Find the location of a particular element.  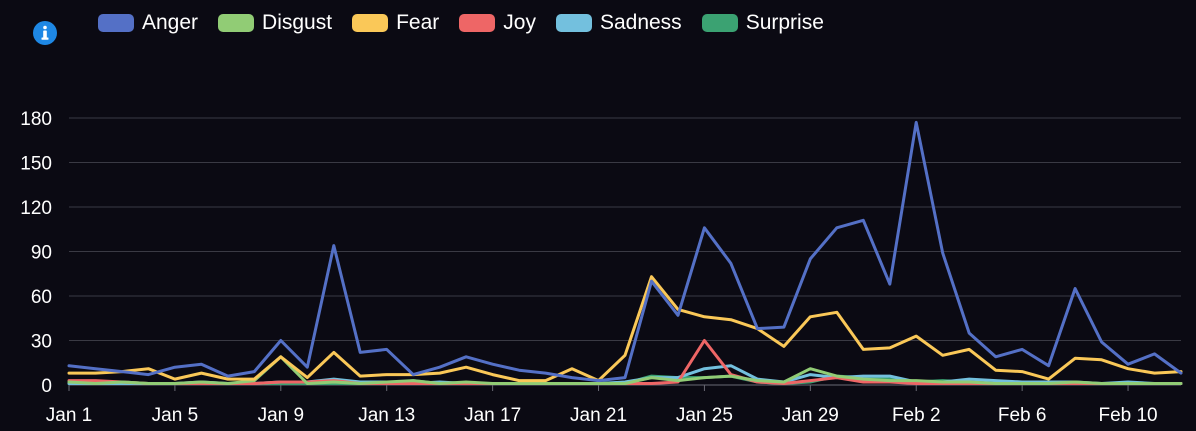

legend-label: Sadness is located at coordinates (640, 22).